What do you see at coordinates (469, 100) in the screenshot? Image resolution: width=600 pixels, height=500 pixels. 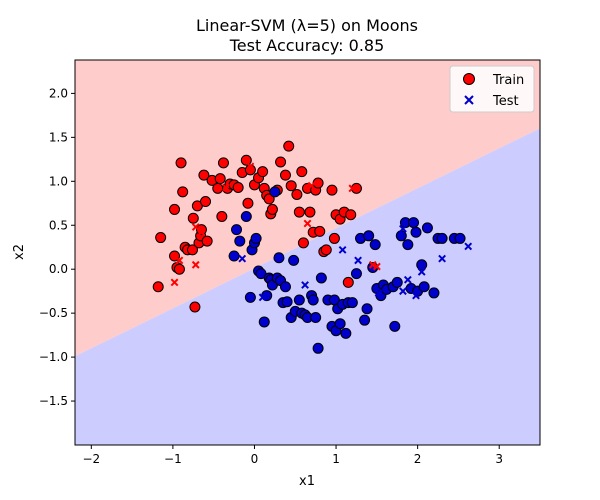 I see `legend-test-marker` at bounding box center [469, 100].